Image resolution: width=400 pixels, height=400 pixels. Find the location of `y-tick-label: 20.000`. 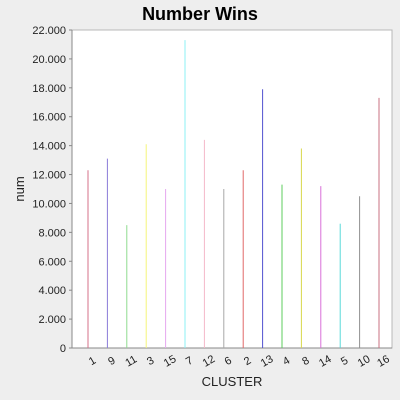

y-tick-label: 20.000 is located at coordinates (49, 60).